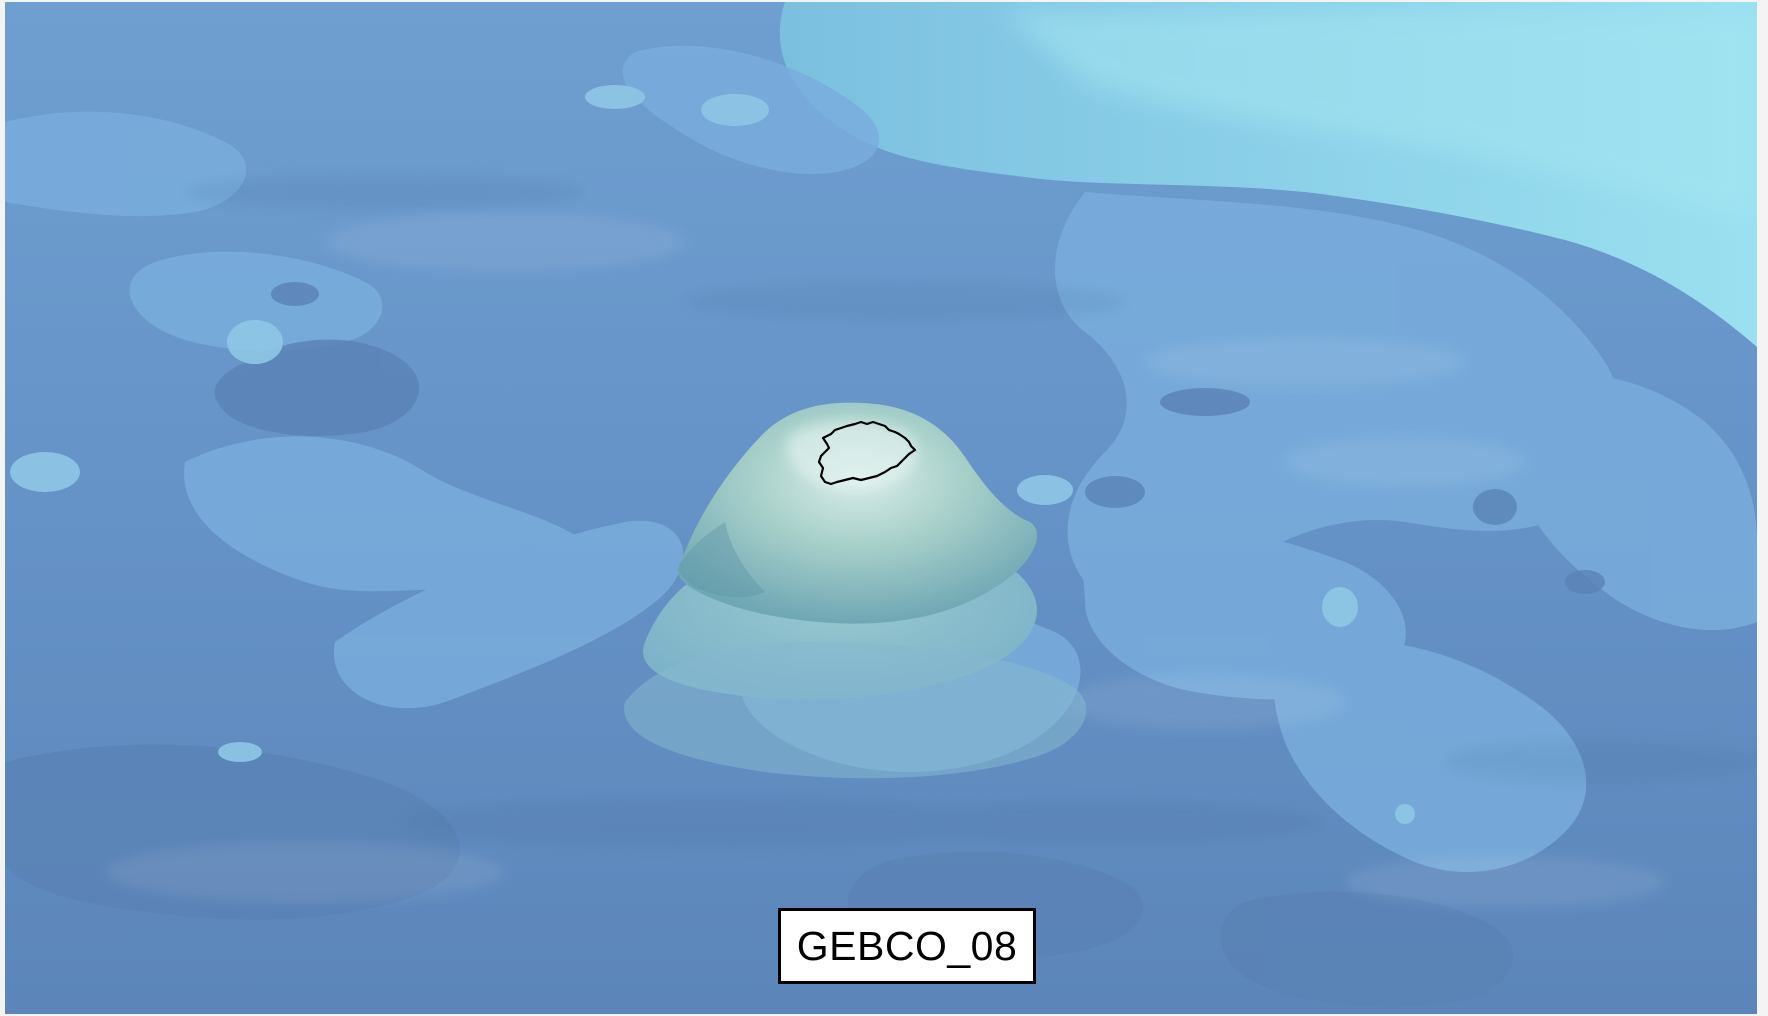 The height and width of the screenshot is (1016, 1768). I want to click on dataset-label: GEBCO_08, so click(907, 945).